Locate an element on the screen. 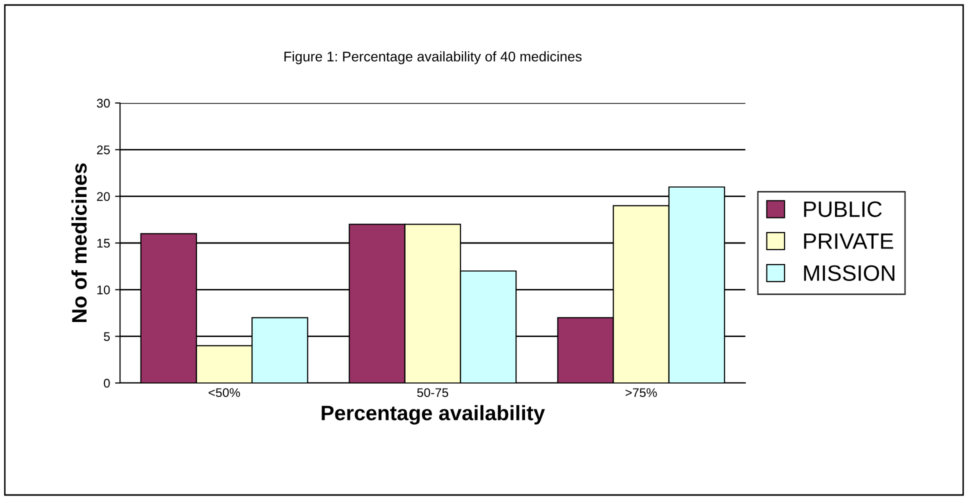 The height and width of the screenshot is (500, 968). x-tick-label: <50% is located at coordinates (224, 393).